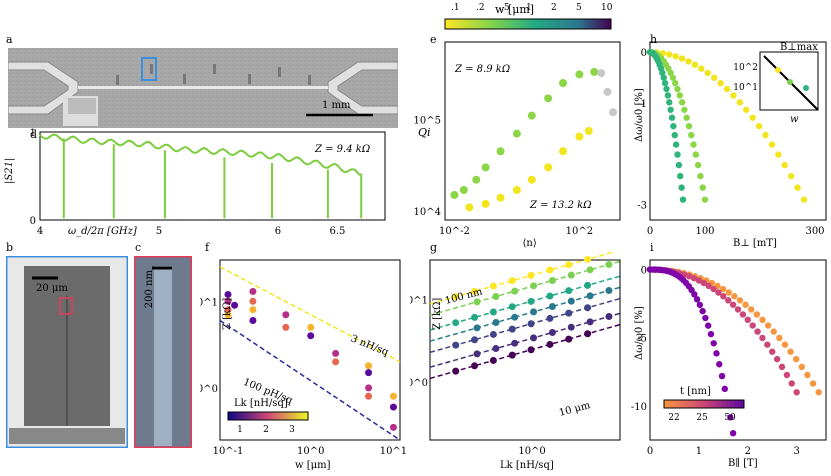 The image size is (831, 476). What do you see at coordinates (149, 289) in the screenshot?
I see `scalebar-c-label: 200 nm` at bounding box center [149, 289].